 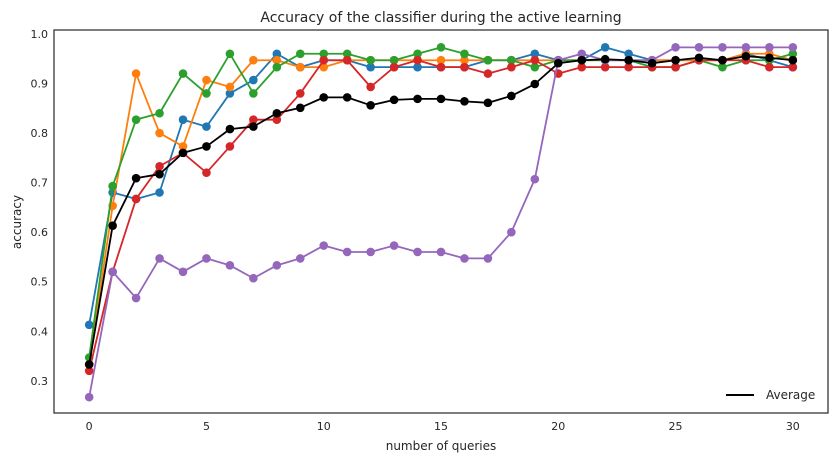 What do you see at coordinates (17, 222) in the screenshot?
I see `y-axis-label: accuracy` at bounding box center [17, 222].